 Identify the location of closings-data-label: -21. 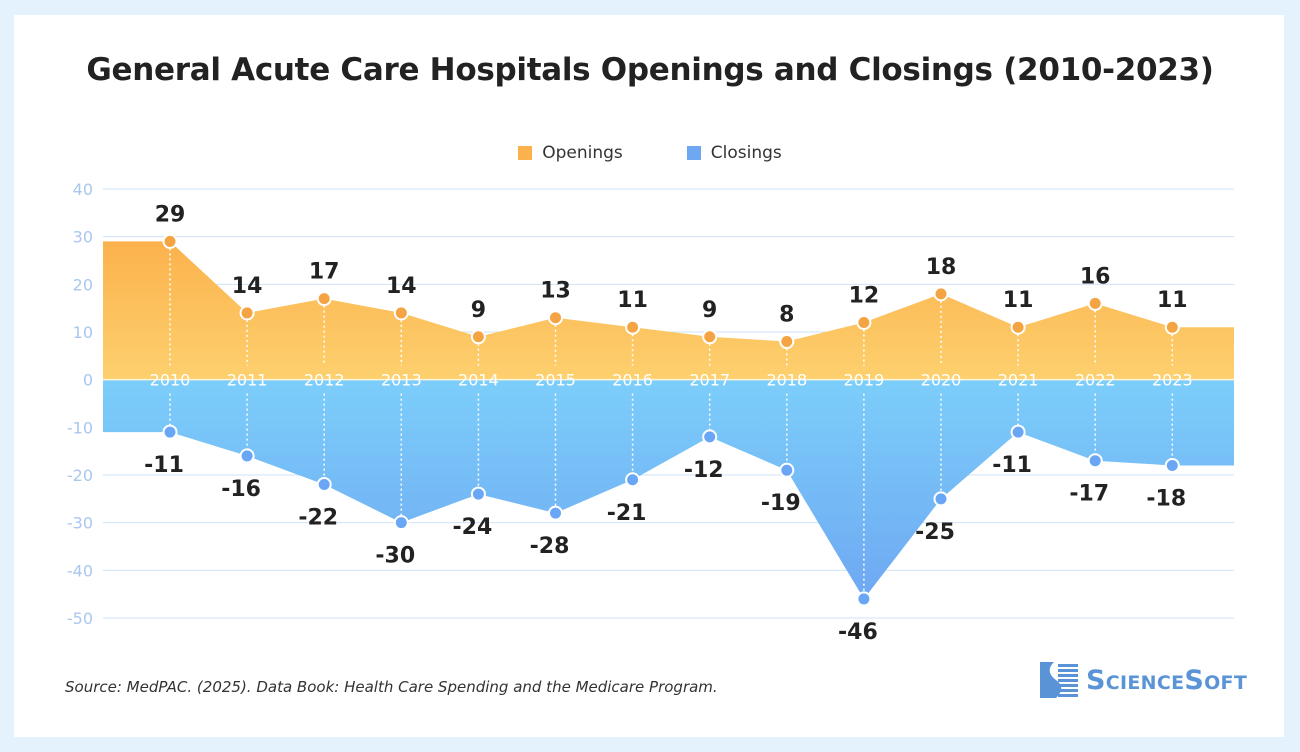
(627, 513).